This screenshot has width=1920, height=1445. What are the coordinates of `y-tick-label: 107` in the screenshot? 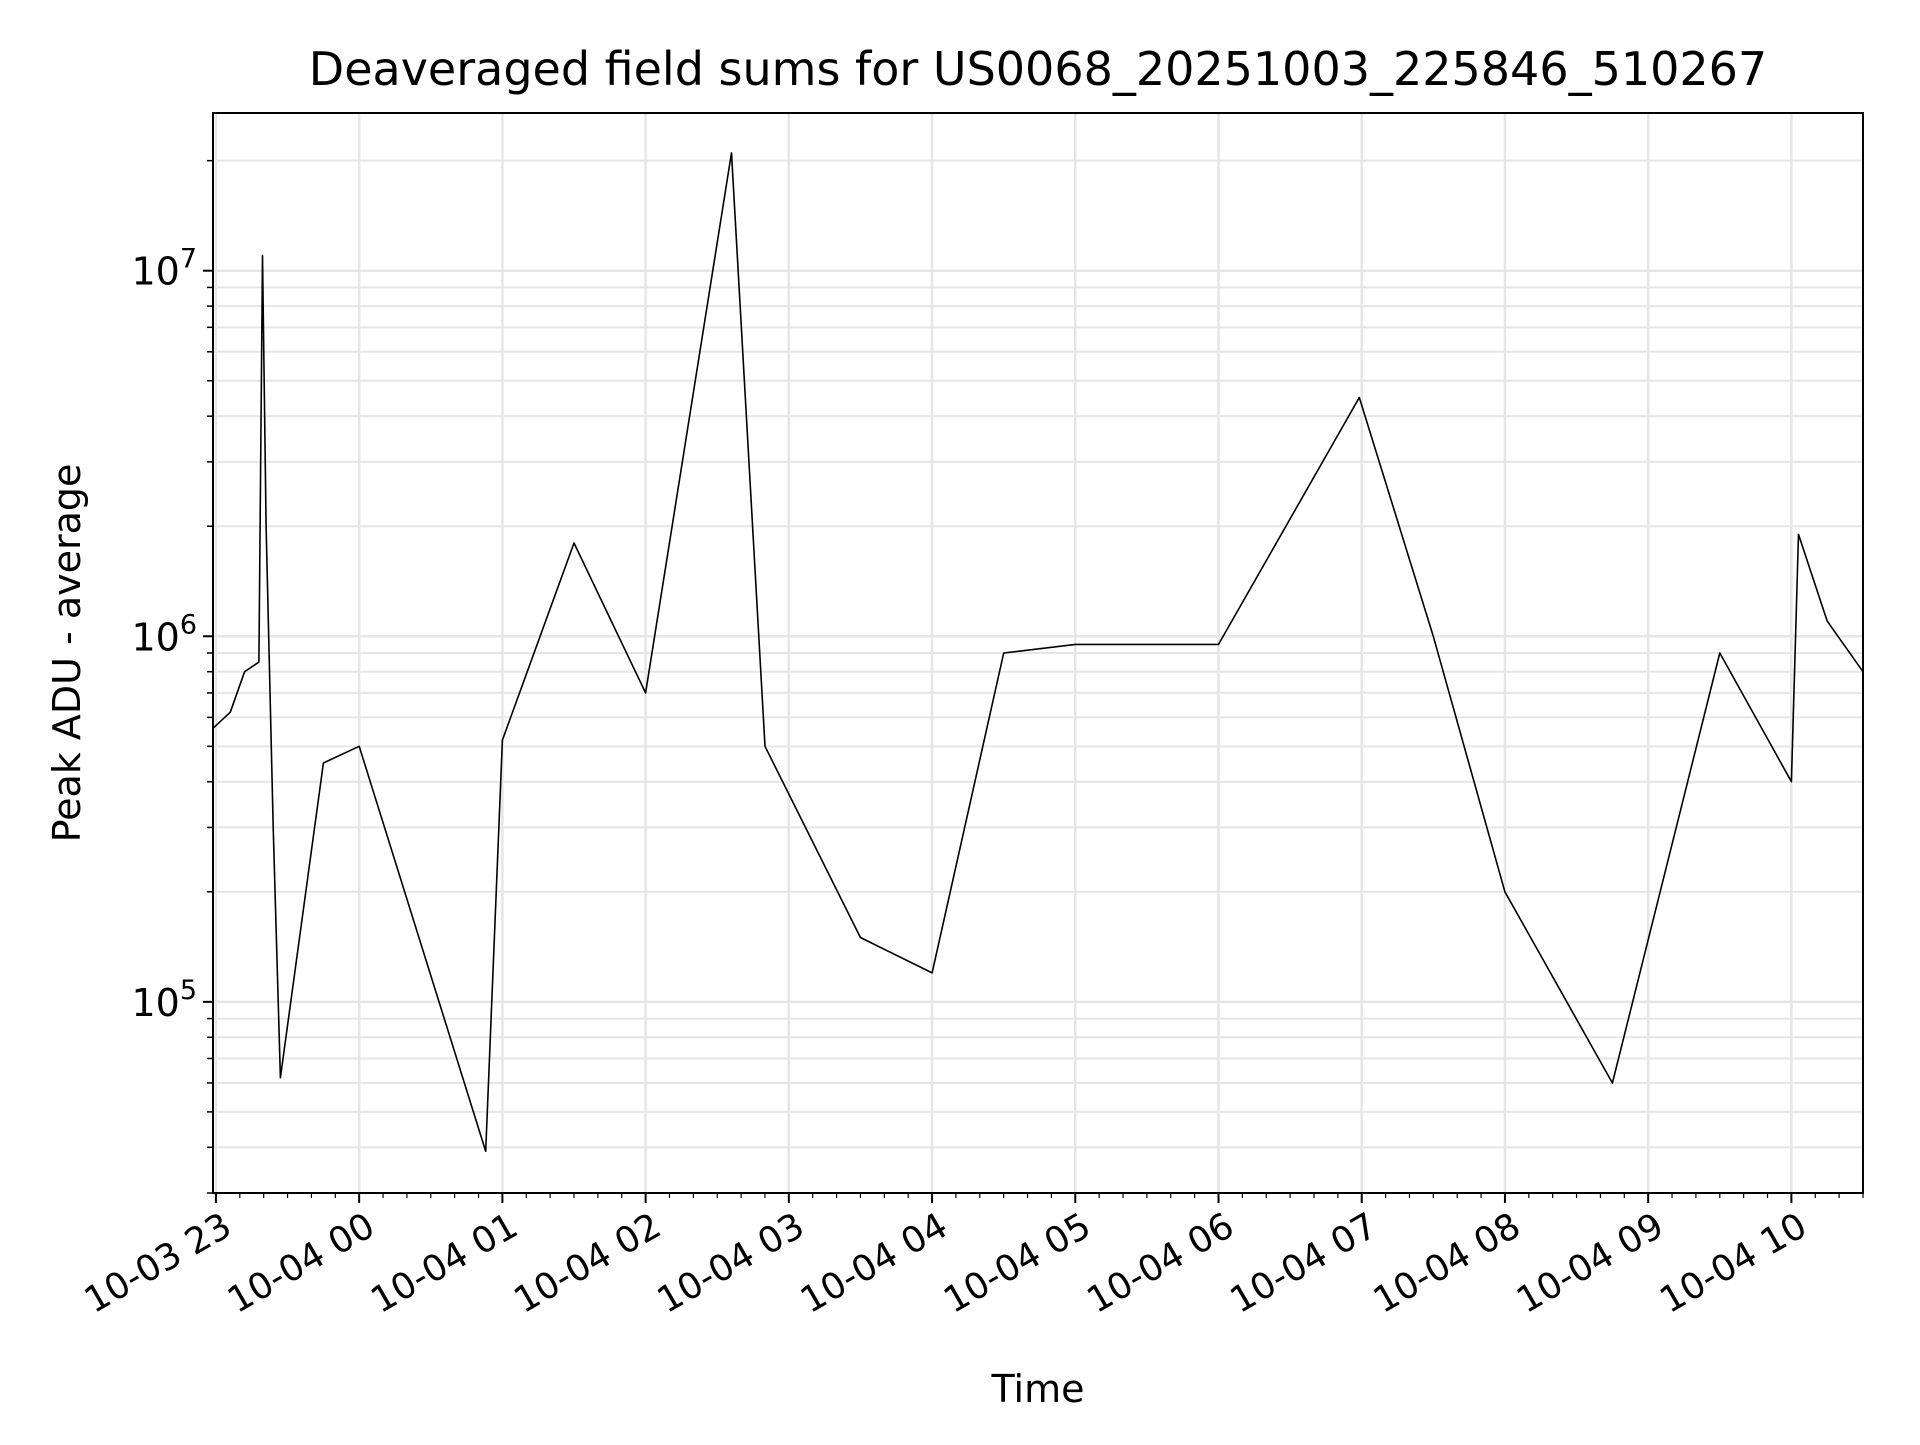 It's located at (164, 269).